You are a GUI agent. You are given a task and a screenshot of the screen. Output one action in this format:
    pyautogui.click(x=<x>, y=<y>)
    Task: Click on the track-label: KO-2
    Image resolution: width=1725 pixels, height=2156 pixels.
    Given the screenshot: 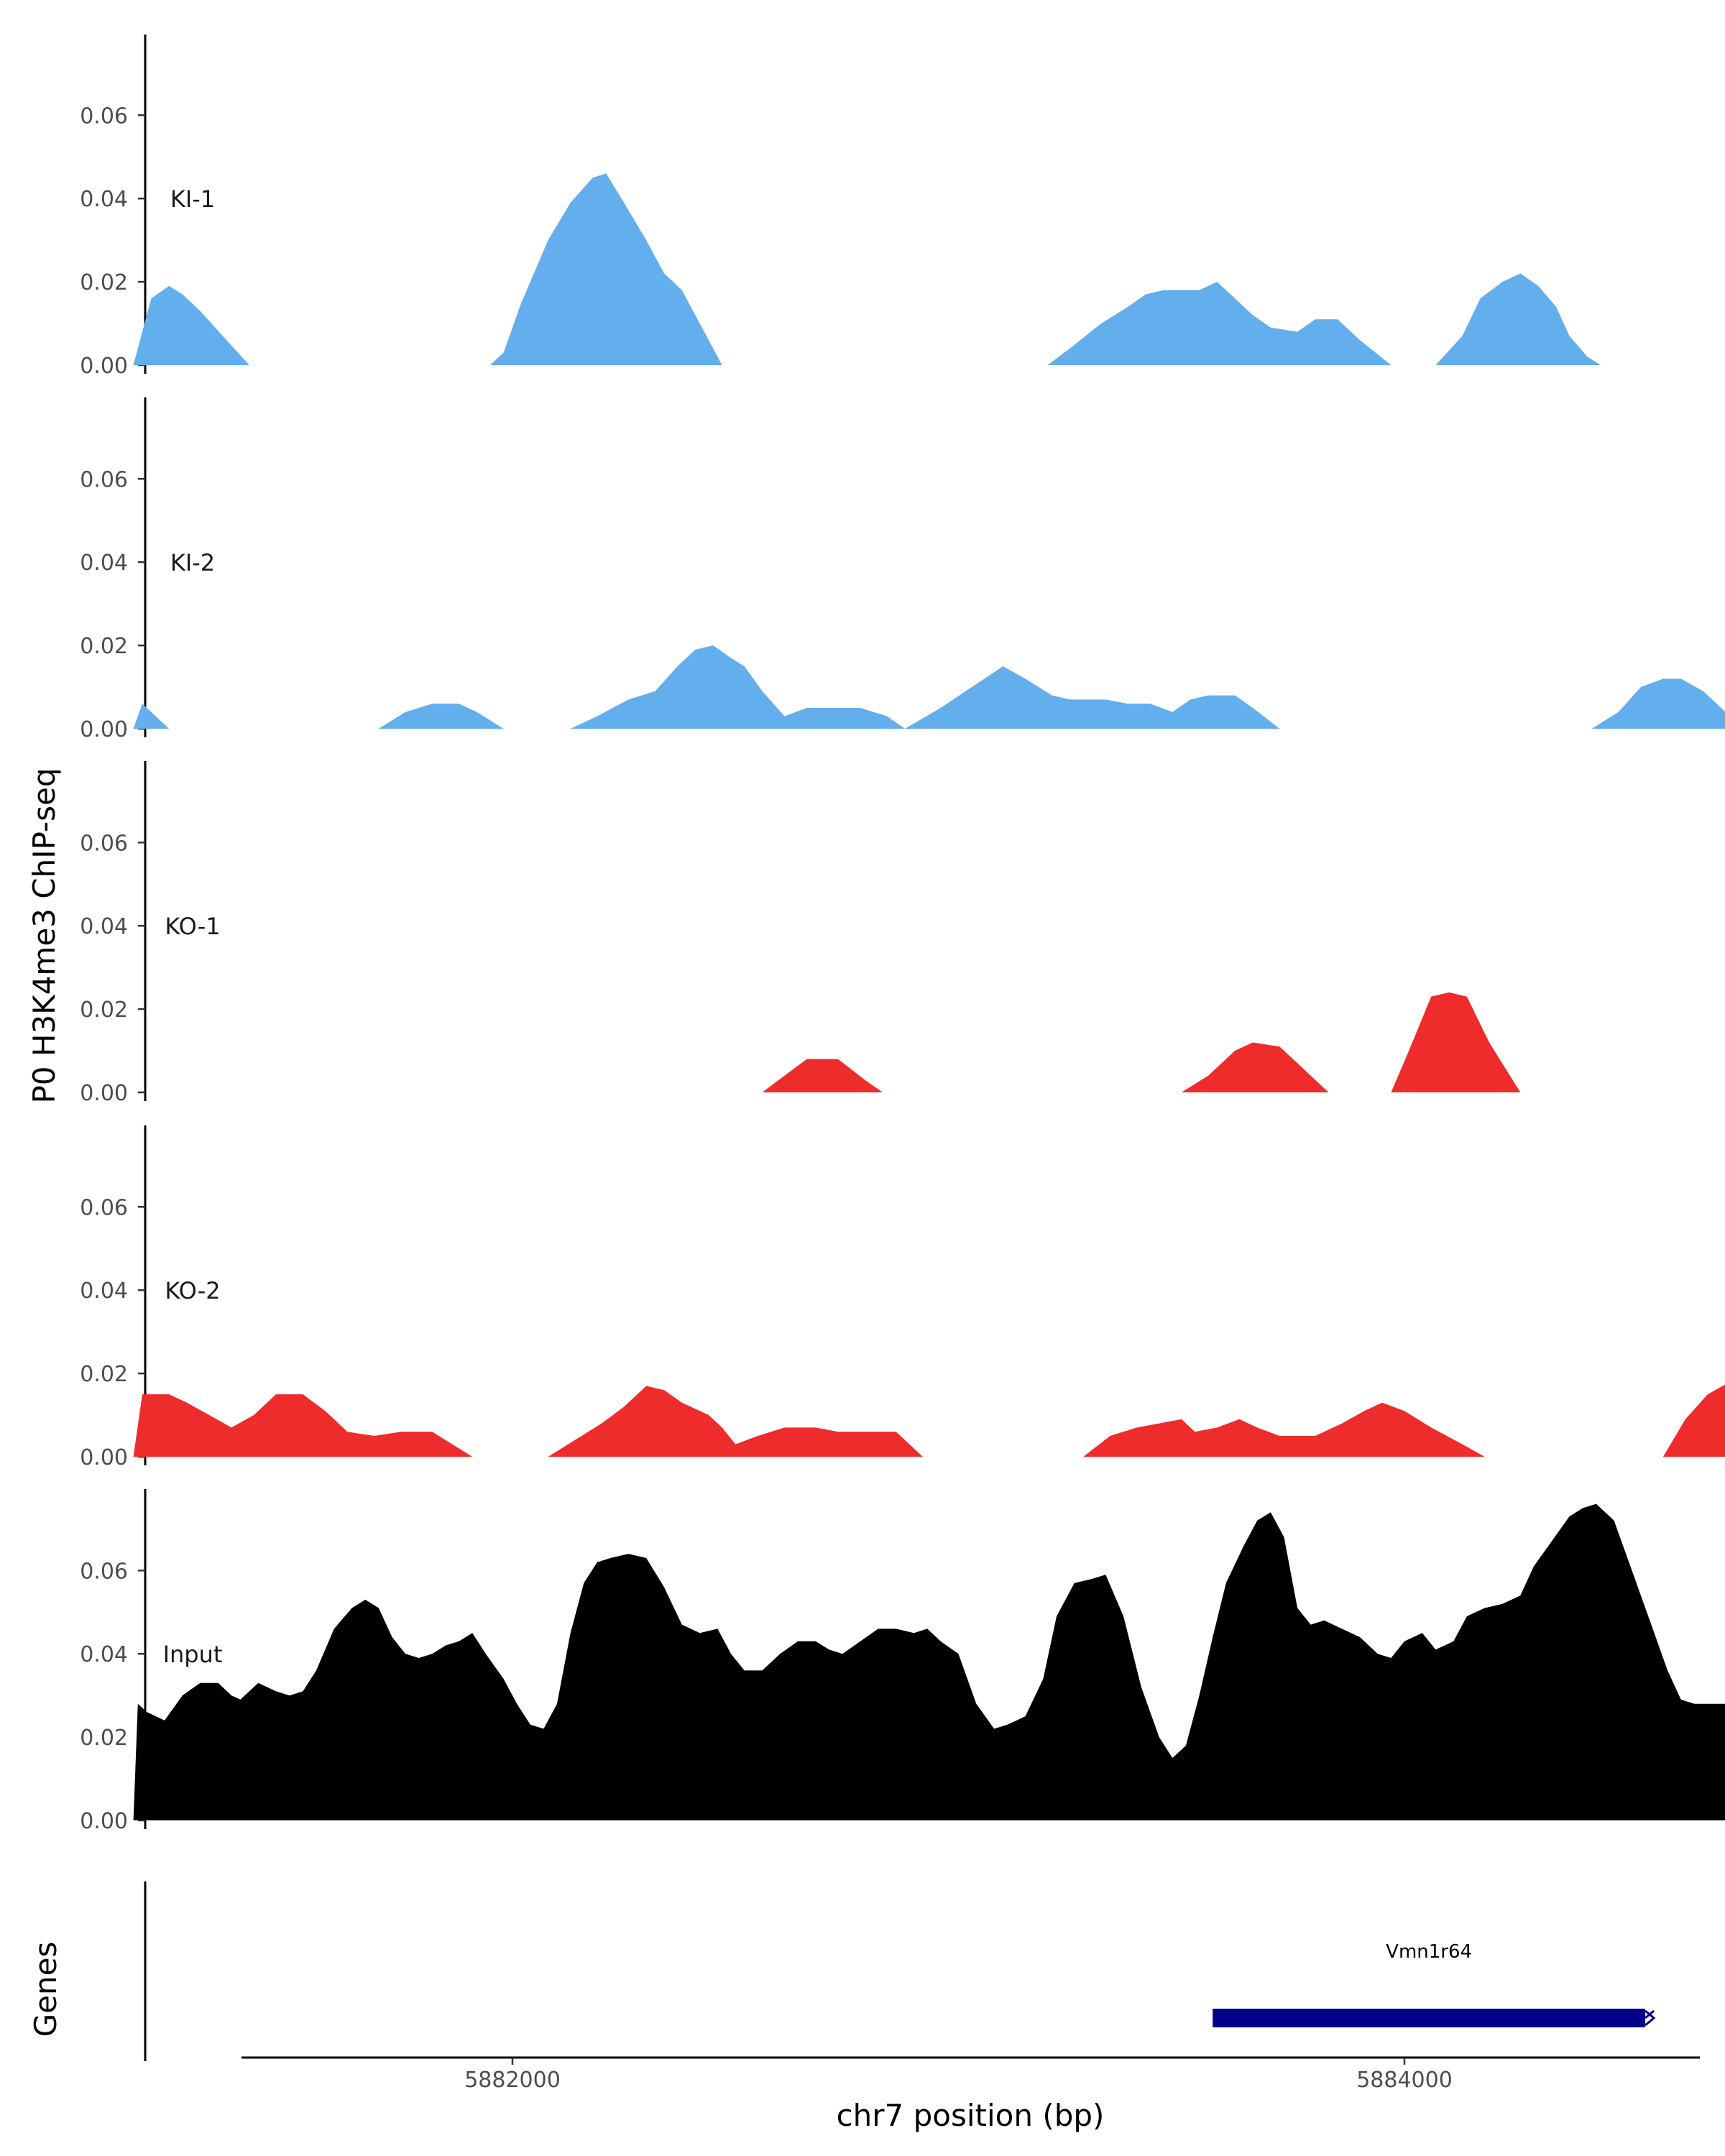 What is the action you would take?
    pyautogui.click(x=192, y=1290)
    